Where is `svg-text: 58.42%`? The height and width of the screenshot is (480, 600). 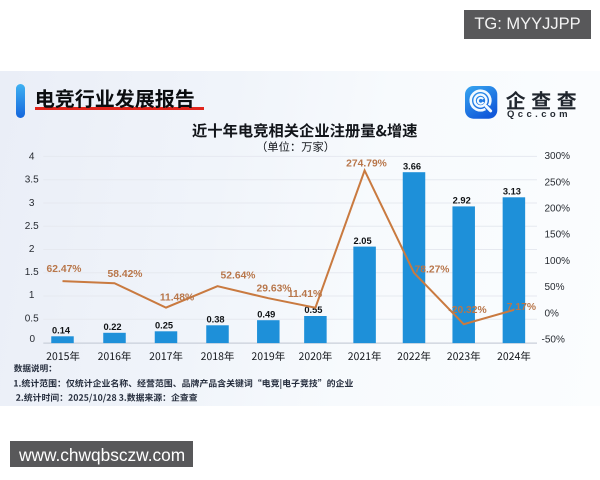 svg-text: 58.42% is located at coordinates (125, 274).